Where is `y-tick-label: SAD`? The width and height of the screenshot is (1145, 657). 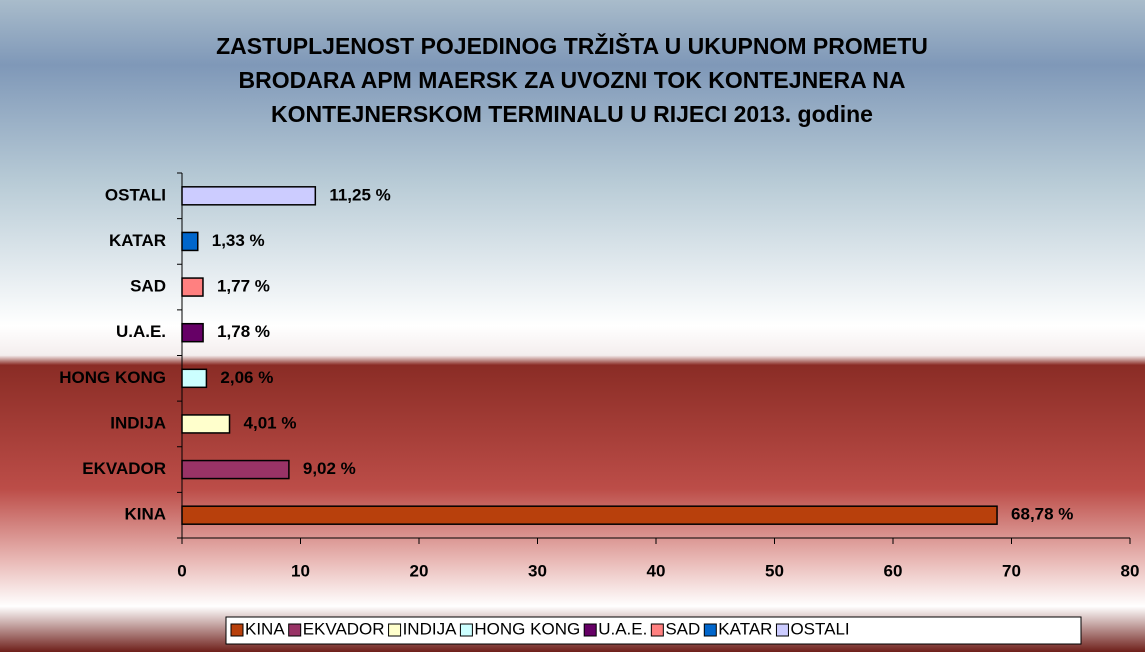
y-tick-label: SAD is located at coordinates (148, 286).